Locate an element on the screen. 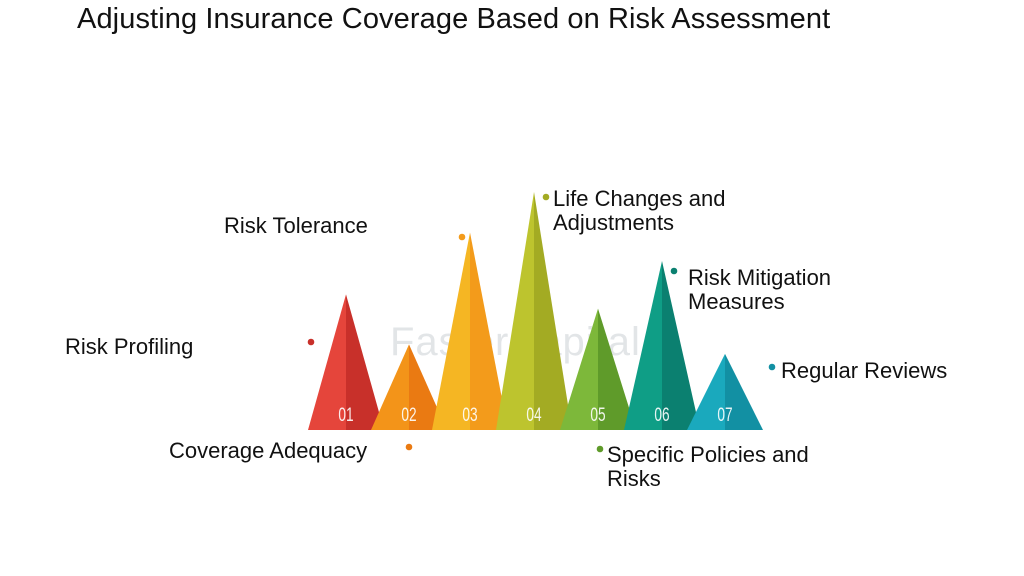 The height and width of the screenshot is (576, 1024). label-risk-mitigation: Risk Mitigation Measures is located at coordinates (760, 289).